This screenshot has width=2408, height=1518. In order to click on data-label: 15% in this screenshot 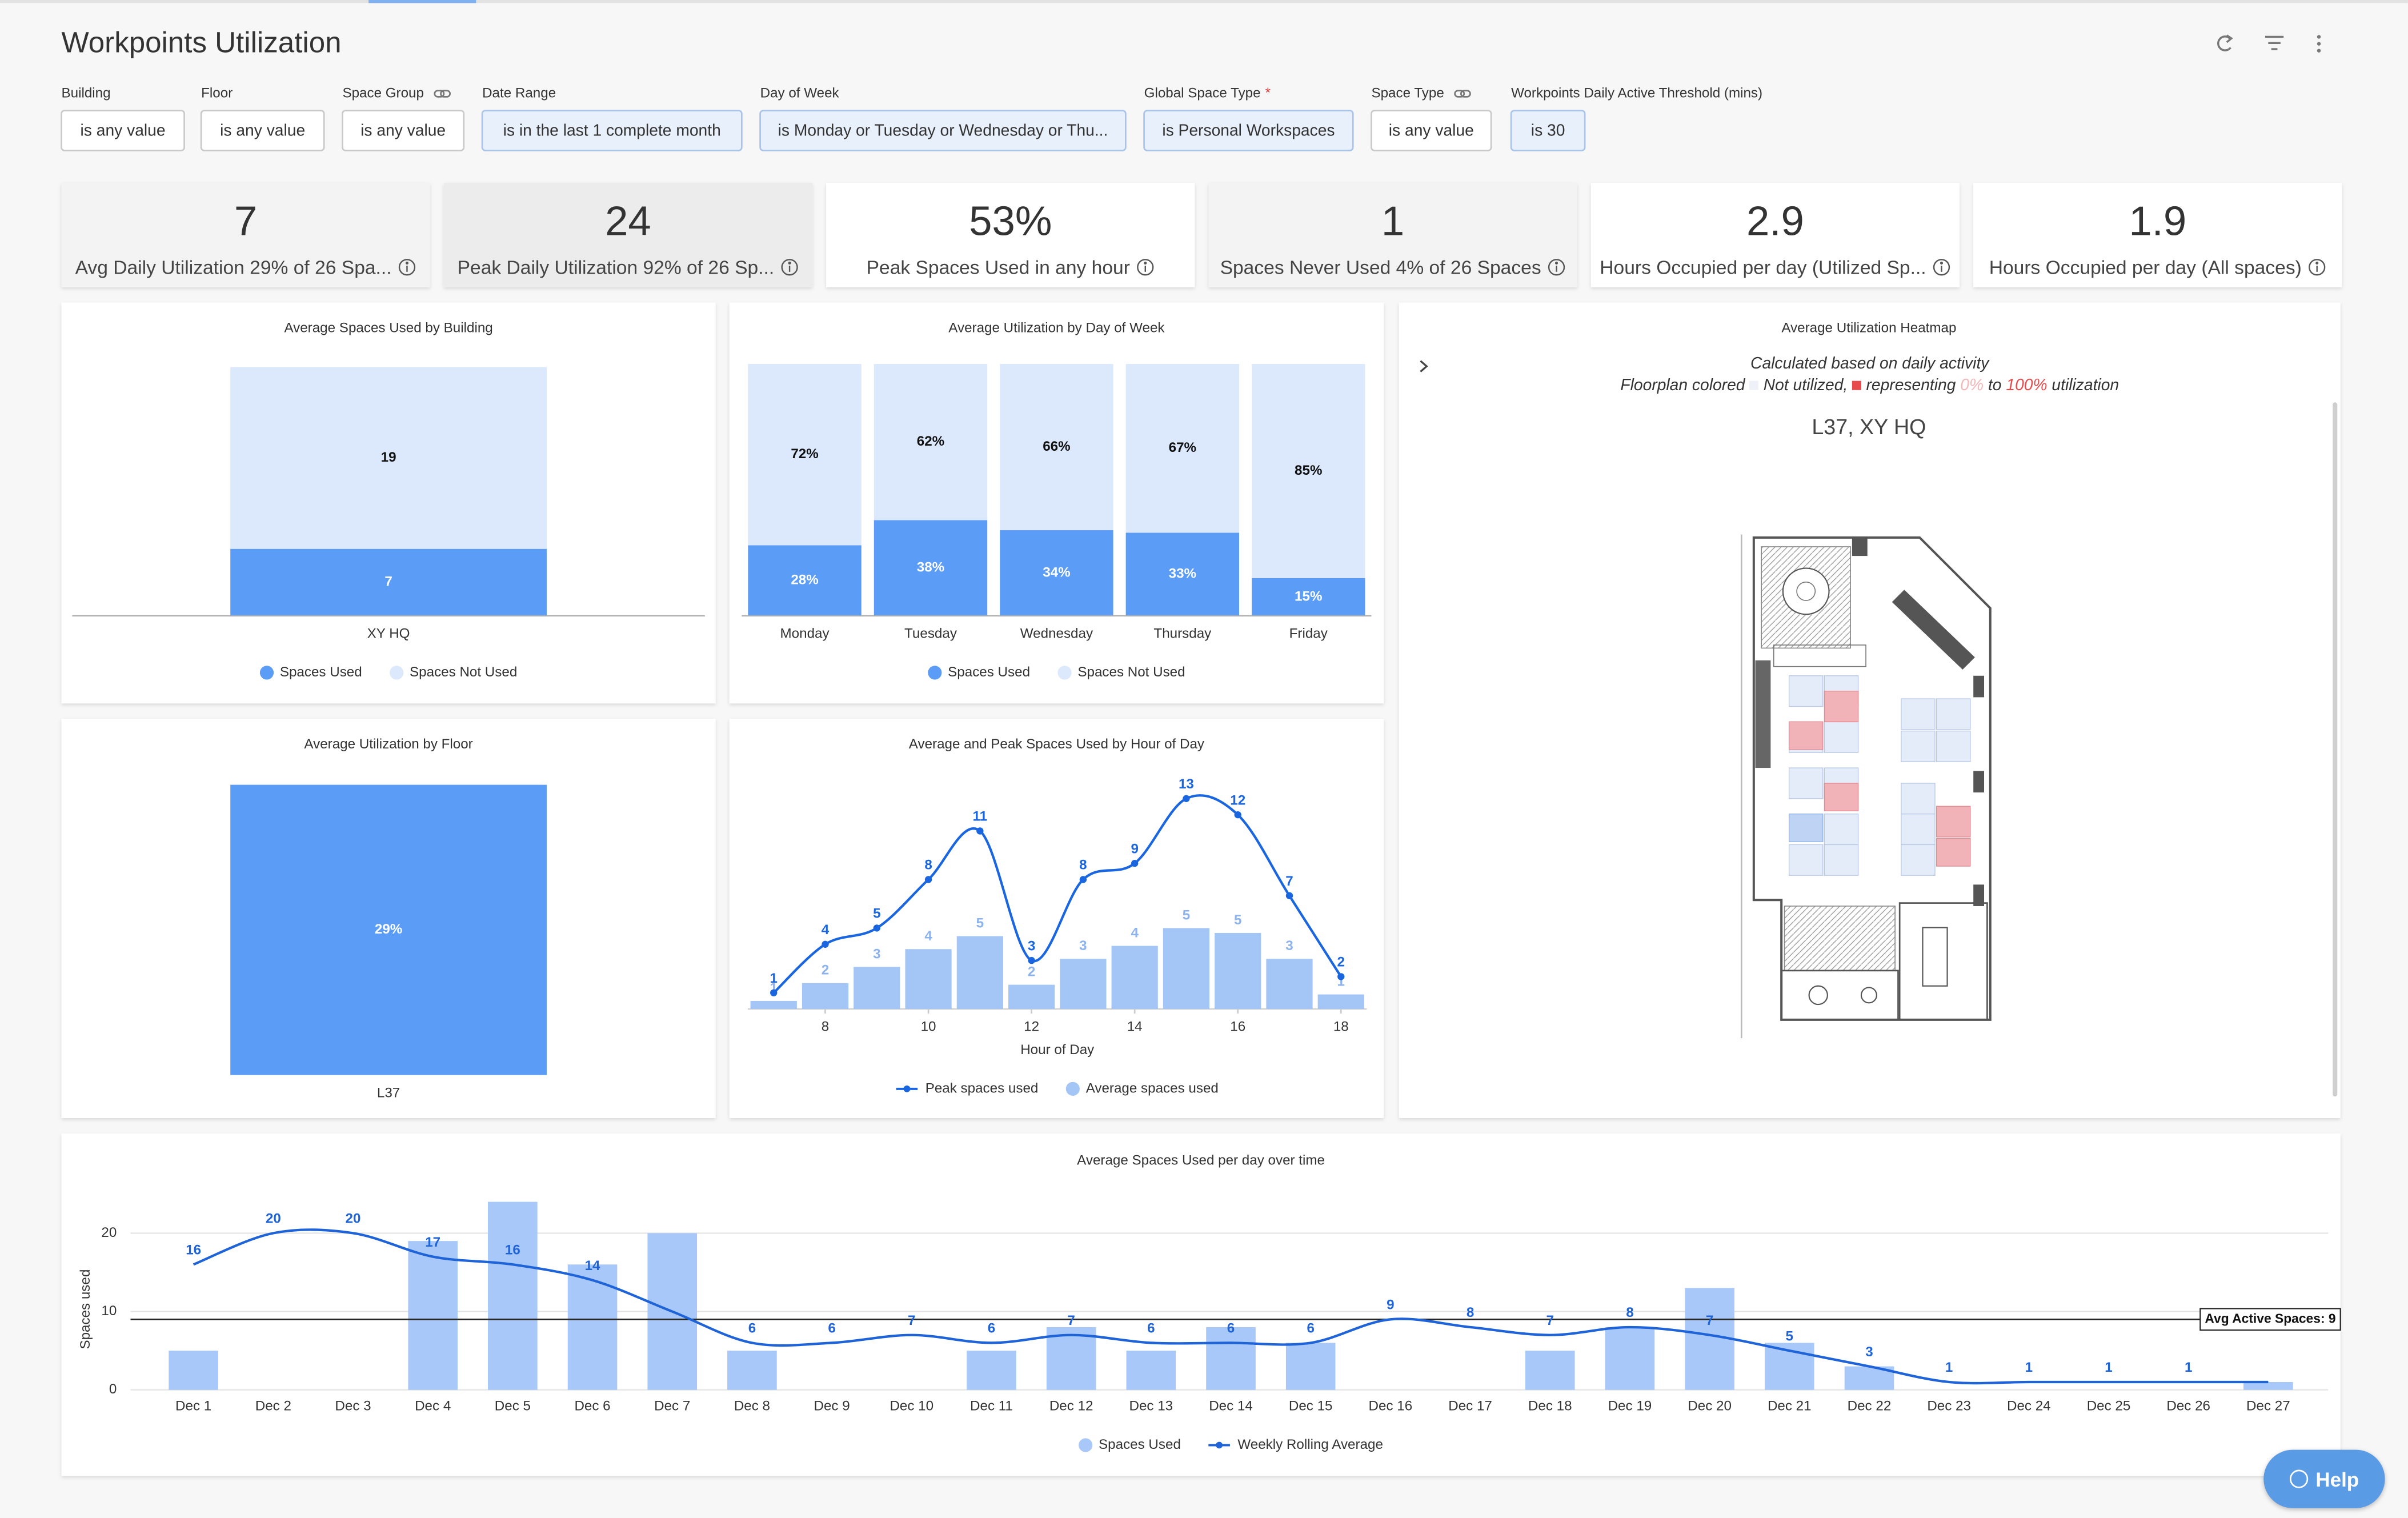, I will do `click(1308, 596)`.